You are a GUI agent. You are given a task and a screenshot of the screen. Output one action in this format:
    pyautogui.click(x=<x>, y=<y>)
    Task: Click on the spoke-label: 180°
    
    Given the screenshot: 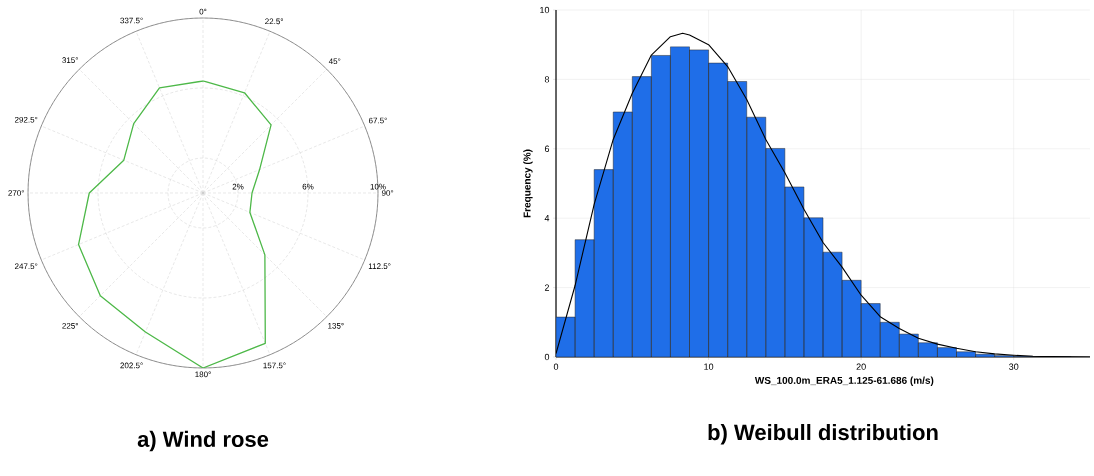 What is the action you would take?
    pyautogui.click(x=203, y=374)
    